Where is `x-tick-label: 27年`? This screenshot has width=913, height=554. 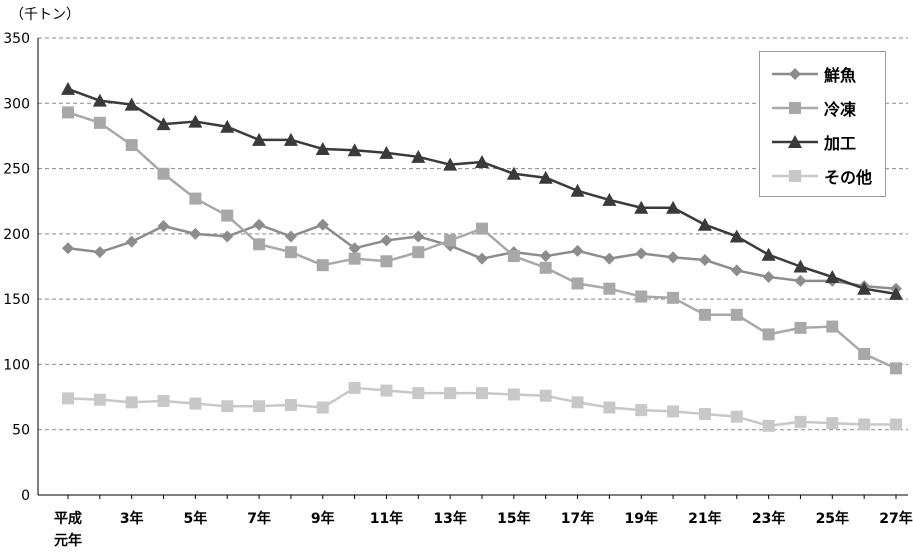
x-tick-label: 27年 is located at coordinates (895, 518).